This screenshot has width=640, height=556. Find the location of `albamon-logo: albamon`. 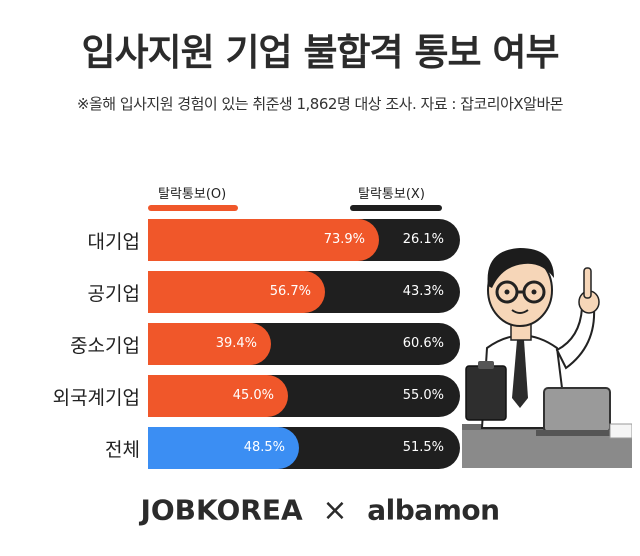

albamon-logo: albamon is located at coordinates (433, 510).